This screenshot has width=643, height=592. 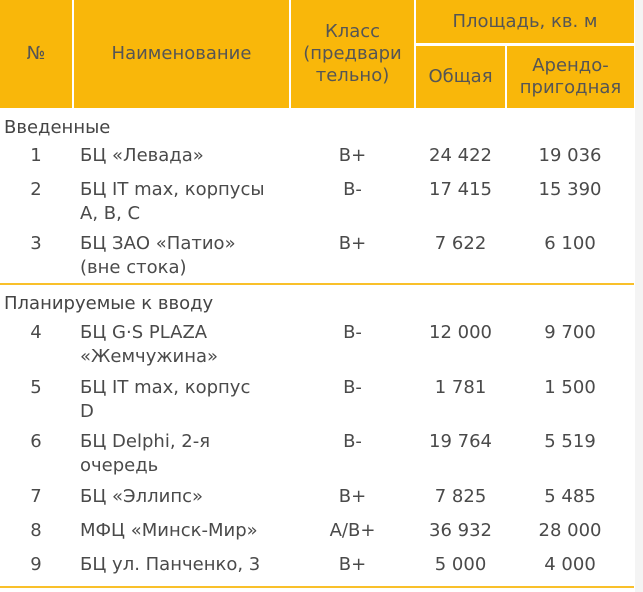 What do you see at coordinates (170, 564) in the screenshot?
I see `row-name: БЦ ул. Панченко, 3` at bounding box center [170, 564].